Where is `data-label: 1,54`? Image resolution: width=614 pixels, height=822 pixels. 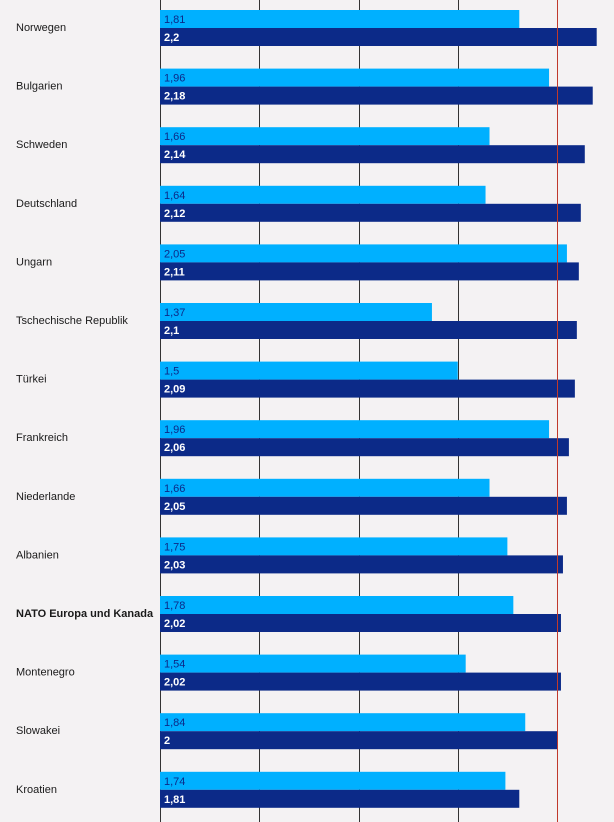
data-label: 1,54 is located at coordinates (174, 665).